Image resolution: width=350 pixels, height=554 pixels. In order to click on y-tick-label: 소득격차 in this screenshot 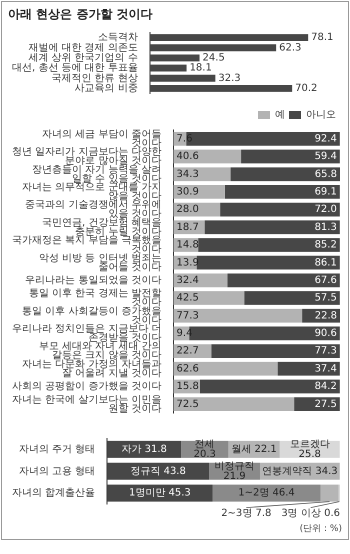, I will do `click(118, 38)`.